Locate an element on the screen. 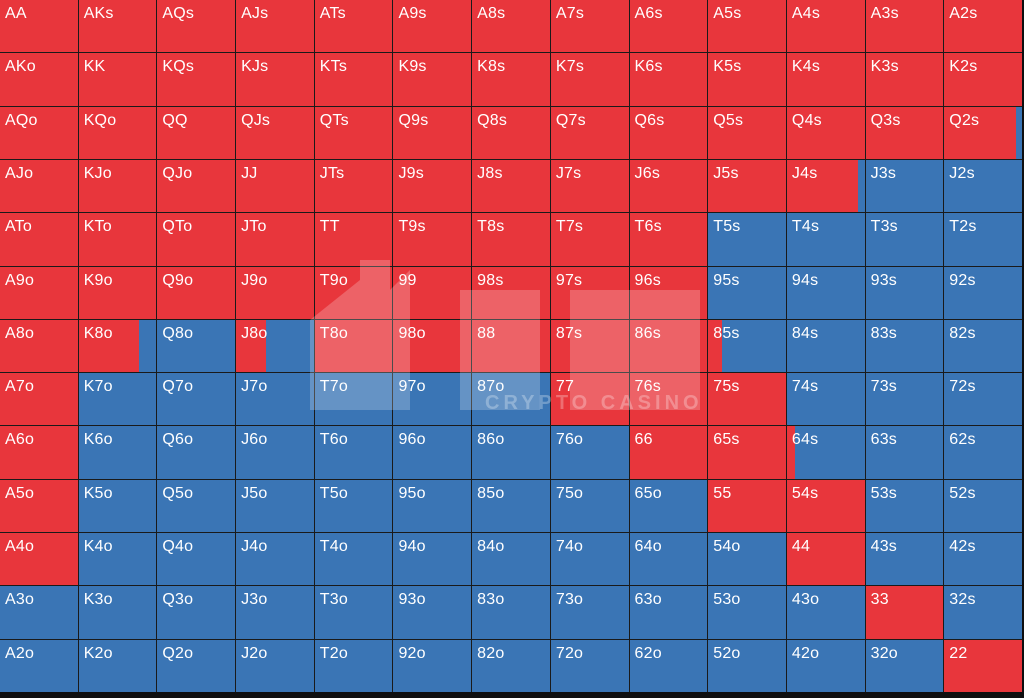 Image resolution: width=1024 pixels, height=698 pixels. hand-cell-Q2s: Q2s is located at coordinates (983, 132).